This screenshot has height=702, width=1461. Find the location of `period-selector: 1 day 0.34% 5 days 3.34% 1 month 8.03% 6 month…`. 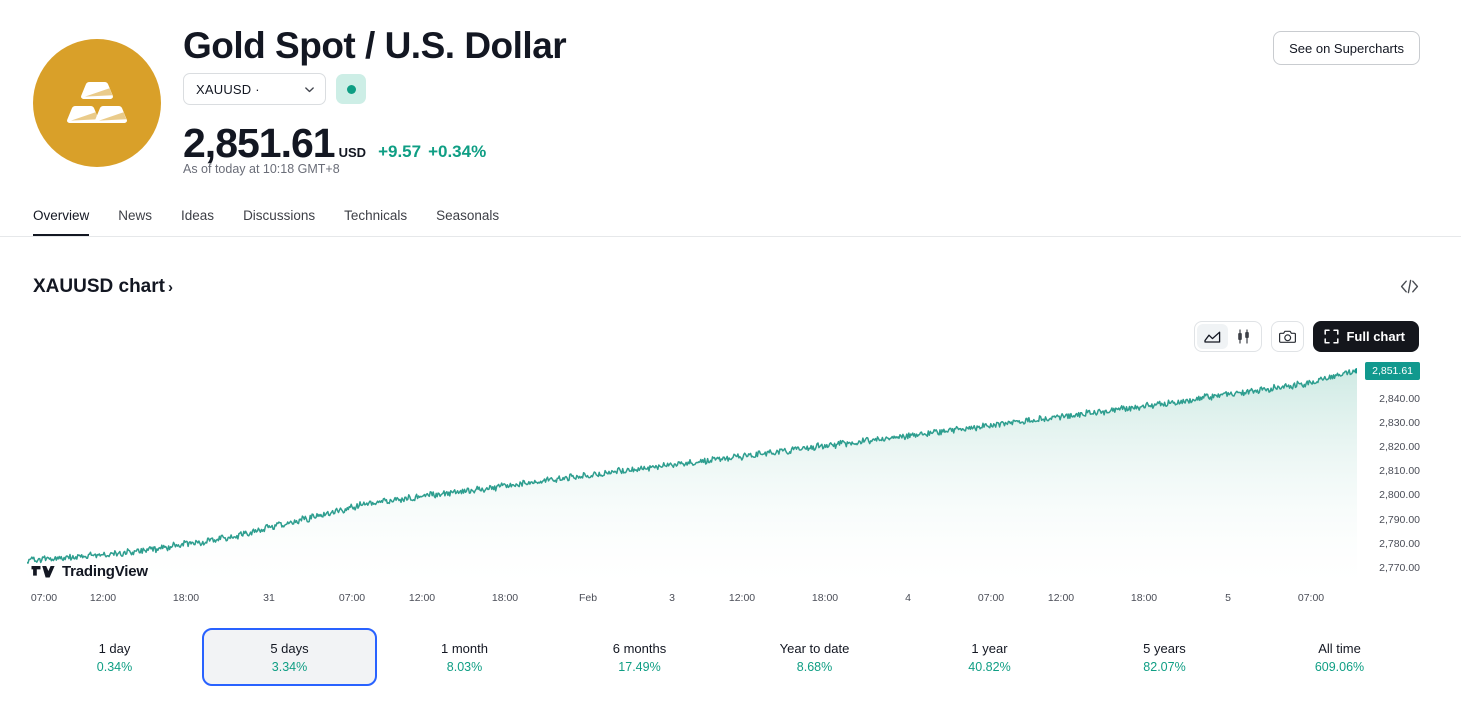

period-selector: 1 day 0.34% 5 days 3.34% 1 month 8.03% 6 month… is located at coordinates (727, 657).